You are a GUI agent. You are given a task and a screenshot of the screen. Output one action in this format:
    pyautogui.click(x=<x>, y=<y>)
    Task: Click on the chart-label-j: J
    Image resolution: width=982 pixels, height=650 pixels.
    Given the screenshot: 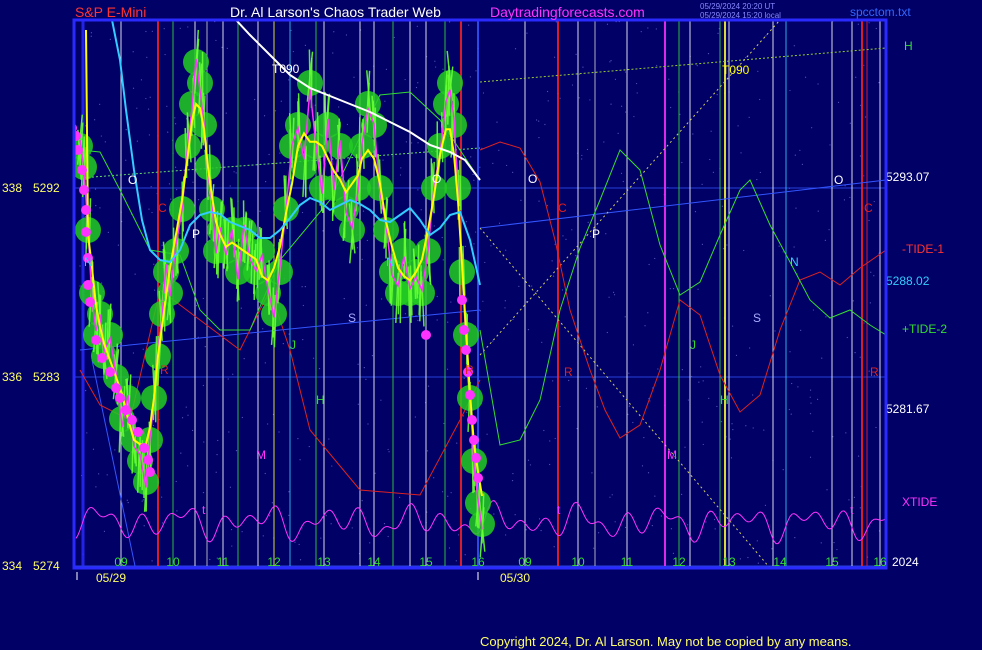 What is the action you would take?
    pyautogui.click(x=693, y=345)
    